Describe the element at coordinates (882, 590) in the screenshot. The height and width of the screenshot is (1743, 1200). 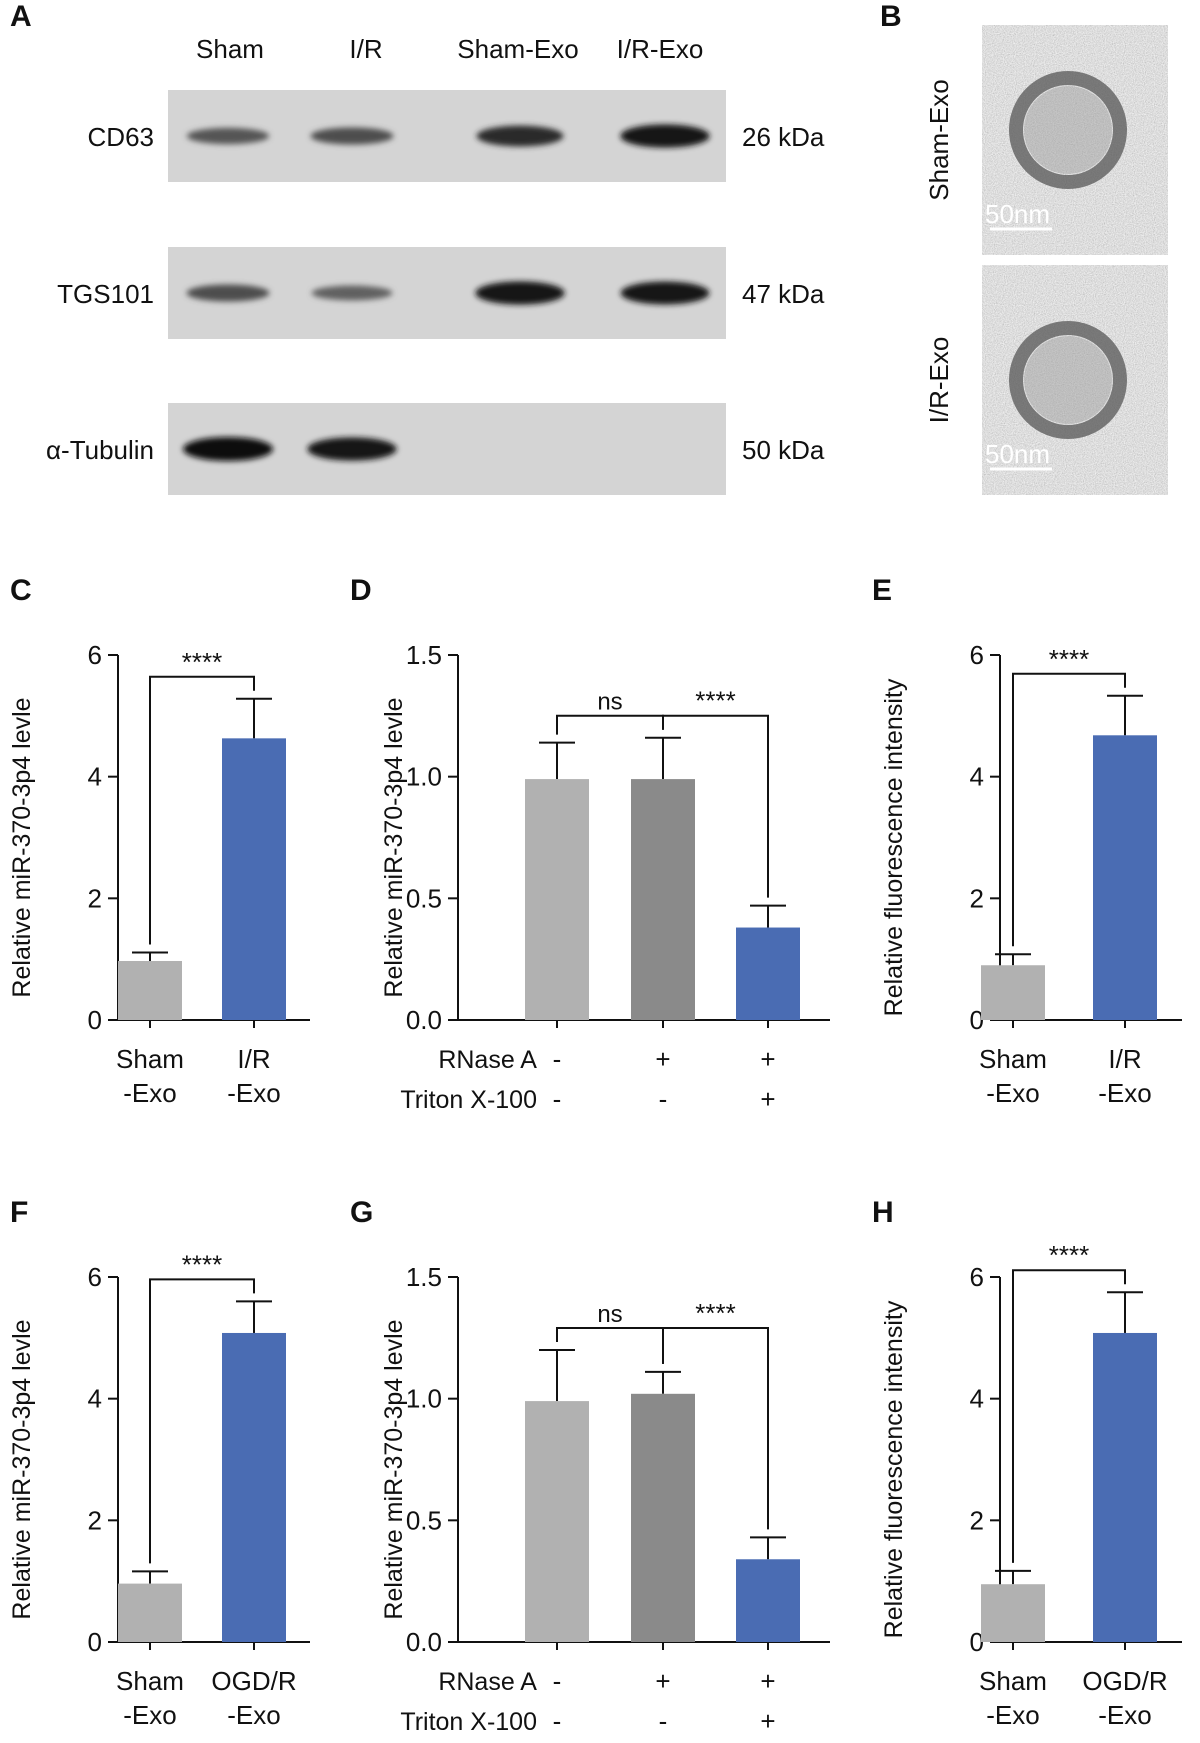
I see `panel-label-e: E` at that location.